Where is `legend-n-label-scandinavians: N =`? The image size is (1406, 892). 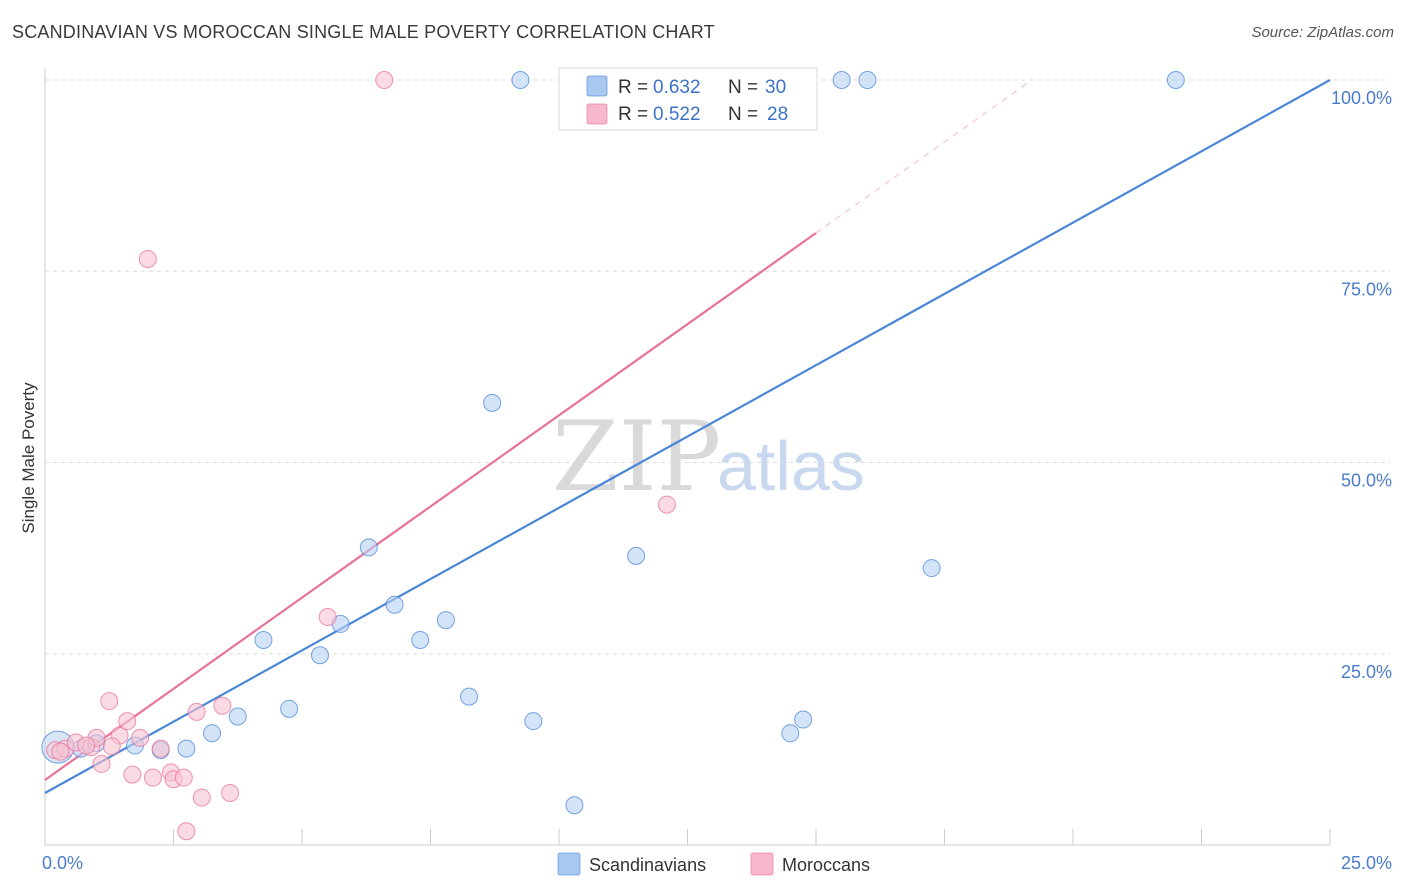 legend-n-label-scandinavians: N = is located at coordinates (743, 87).